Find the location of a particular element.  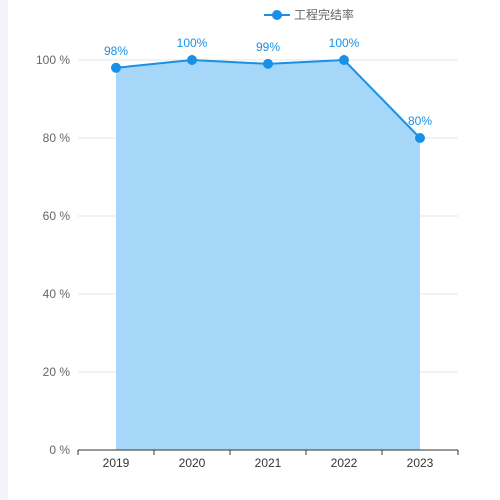

x-axis-labels: 2019 2020 2021 2022 2023 is located at coordinates (268, 463).